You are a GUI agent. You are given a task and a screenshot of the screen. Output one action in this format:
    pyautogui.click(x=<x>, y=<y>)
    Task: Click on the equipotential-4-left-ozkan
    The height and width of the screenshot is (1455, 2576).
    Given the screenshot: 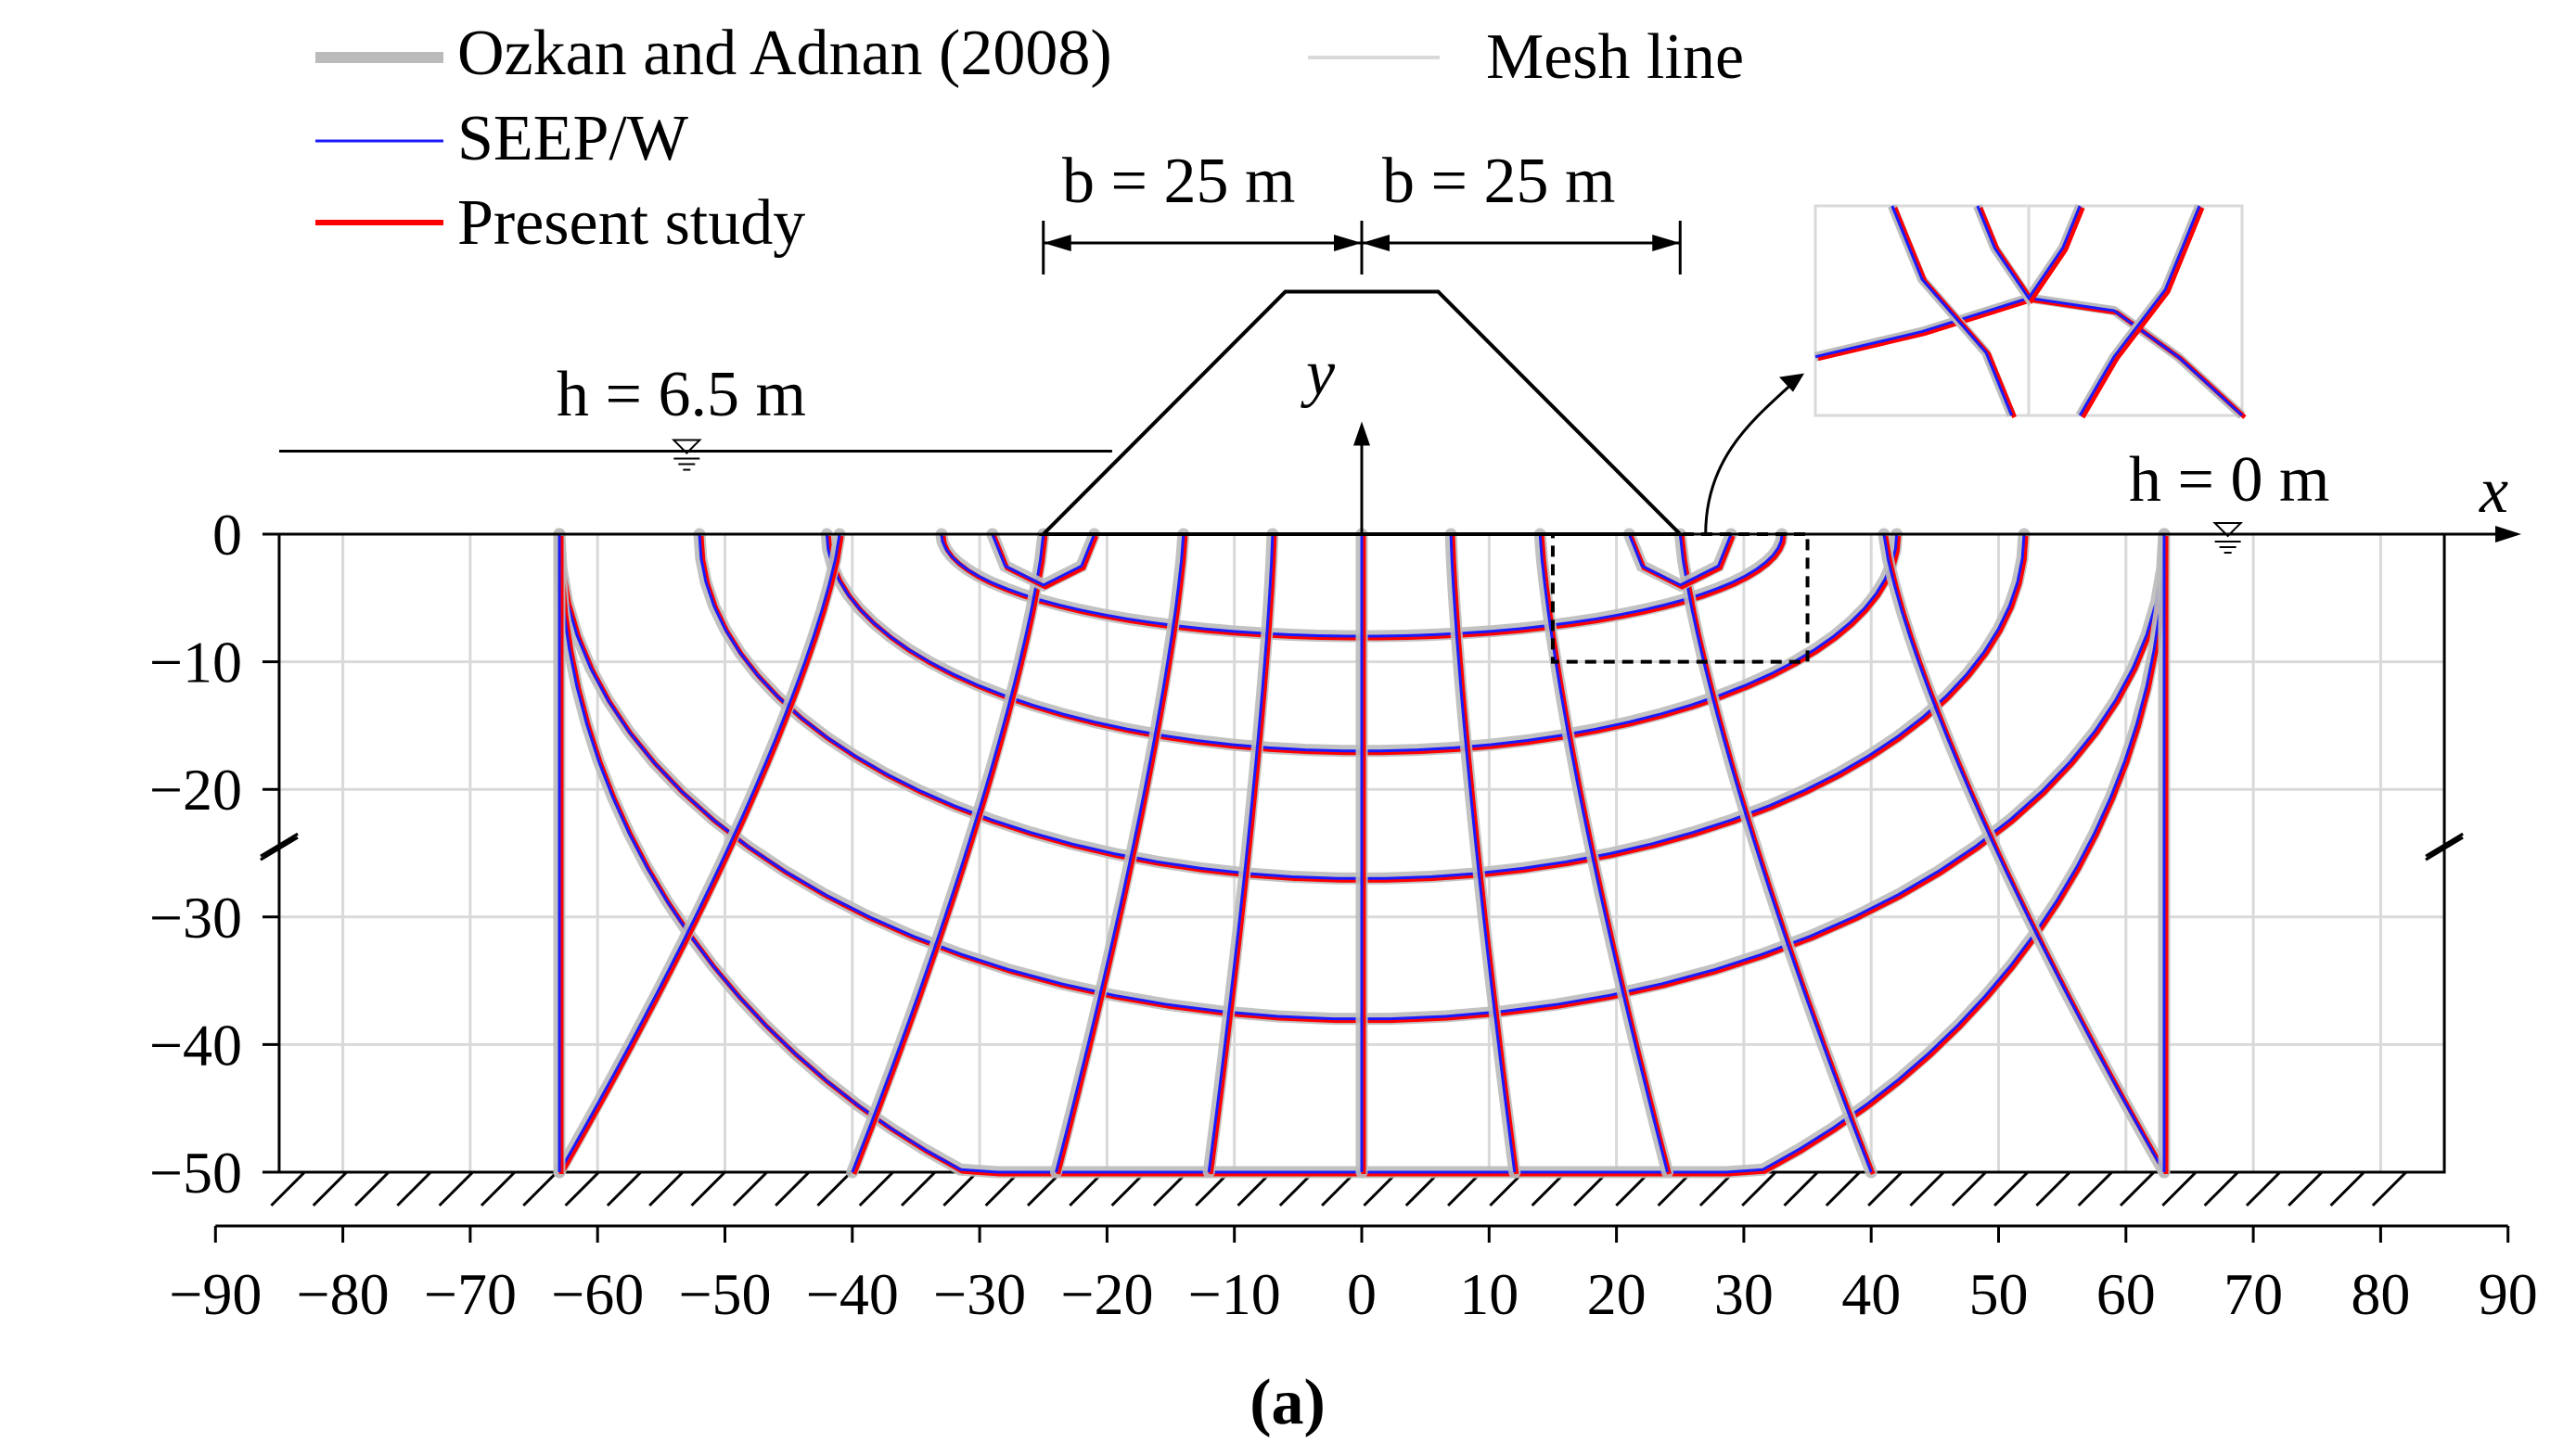 What is the action you would take?
    pyautogui.click(x=699, y=853)
    